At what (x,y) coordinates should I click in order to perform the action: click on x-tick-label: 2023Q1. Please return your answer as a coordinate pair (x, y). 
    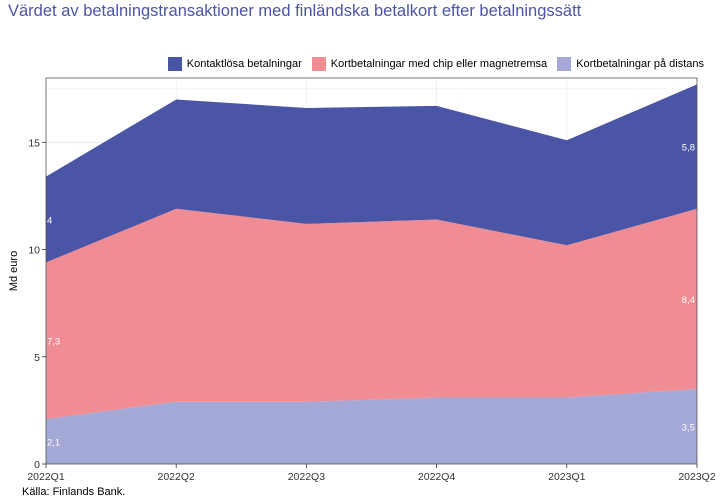
    Looking at the image, I should click on (567, 477).